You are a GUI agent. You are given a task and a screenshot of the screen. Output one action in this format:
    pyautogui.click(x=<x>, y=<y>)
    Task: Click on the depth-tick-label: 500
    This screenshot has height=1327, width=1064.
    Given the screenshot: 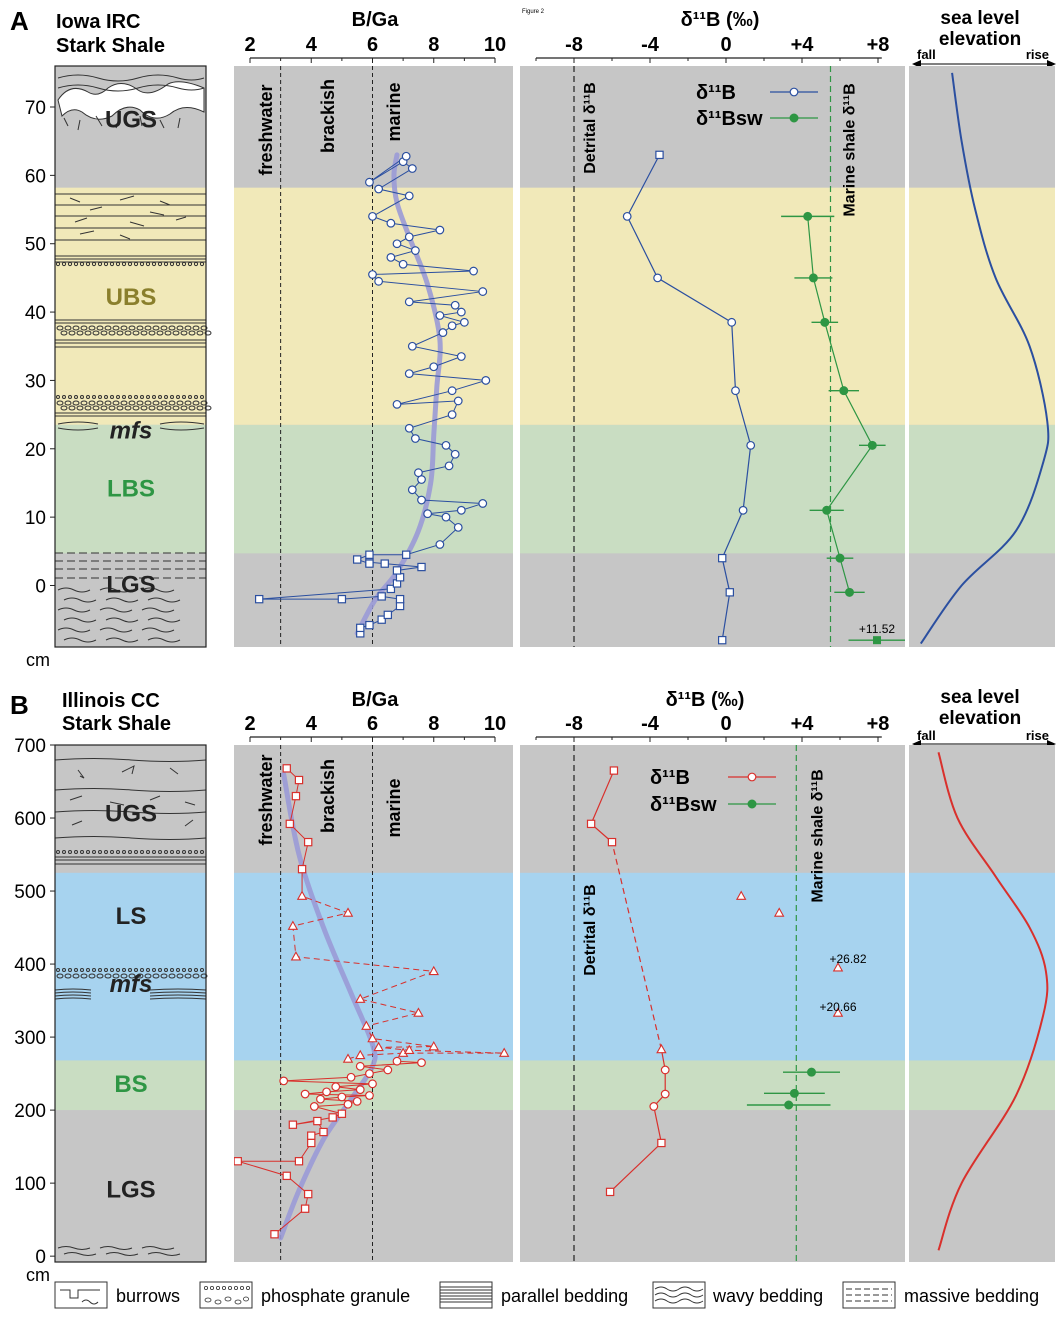 What is the action you would take?
    pyautogui.click(x=30, y=892)
    